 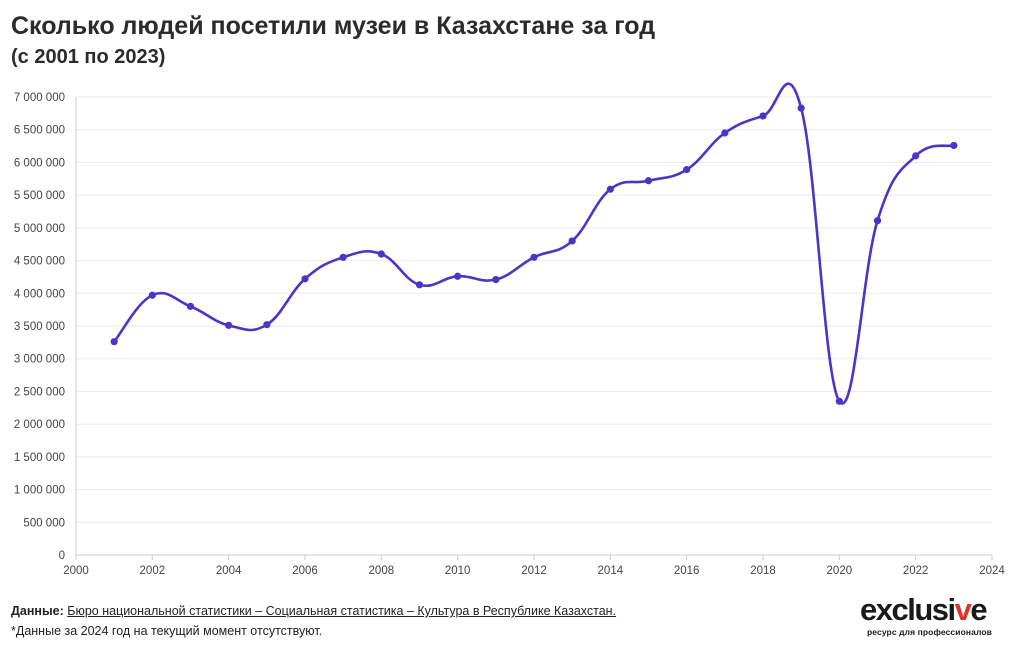 What do you see at coordinates (39, 131) in the screenshot?
I see `y-tick-label: 6 500 000` at bounding box center [39, 131].